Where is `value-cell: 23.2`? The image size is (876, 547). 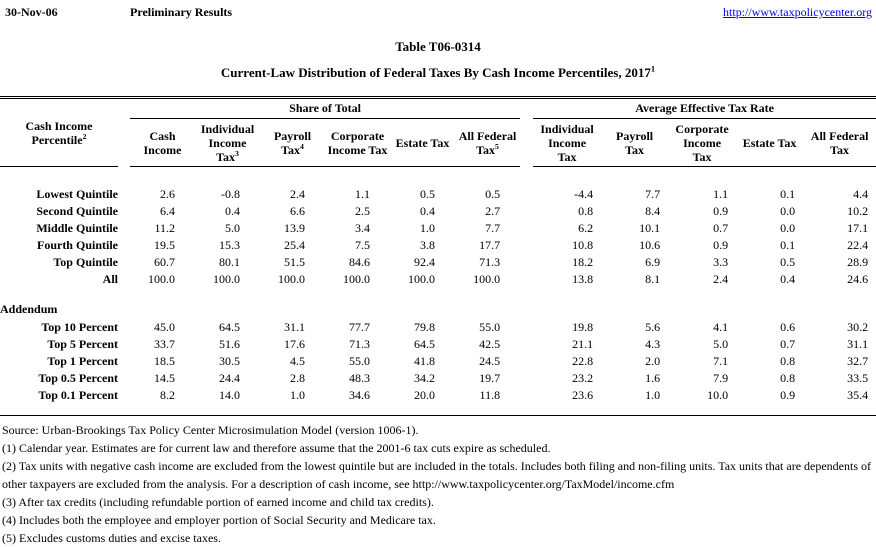
value-cell: 23.2 is located at coordinates (583, 377).